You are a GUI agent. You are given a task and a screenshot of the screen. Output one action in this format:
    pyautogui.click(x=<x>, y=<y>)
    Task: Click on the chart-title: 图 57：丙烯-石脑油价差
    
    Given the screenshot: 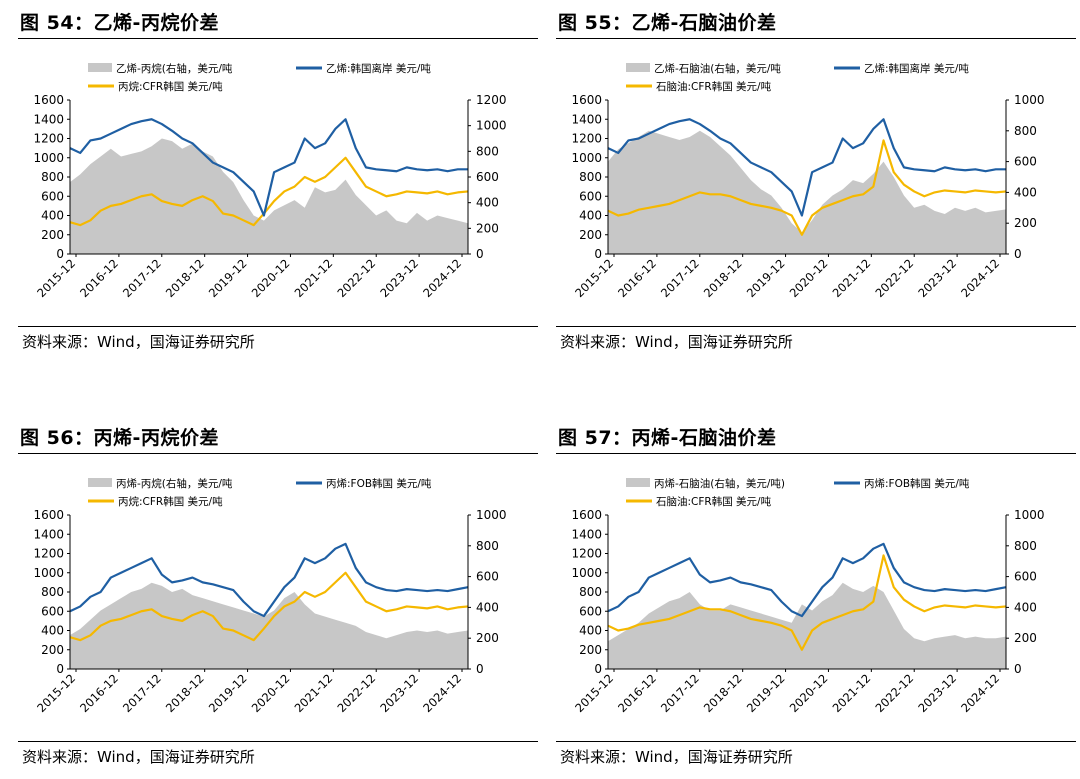 What is the action you would take?
    pyautogui.click(x=667, y=438)
    